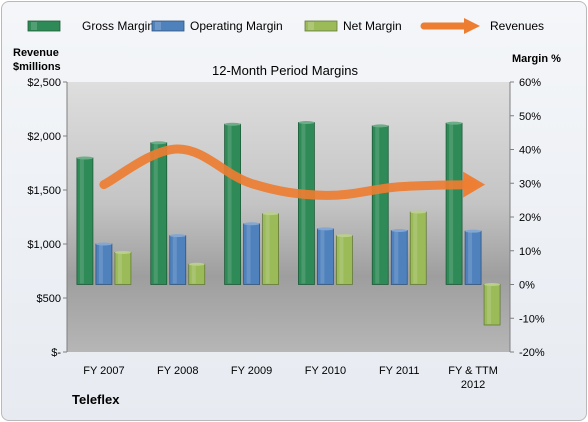 This screenshot has height=422, width=588. I want to click on right-axis-title: Margin %, so click(536, 59).